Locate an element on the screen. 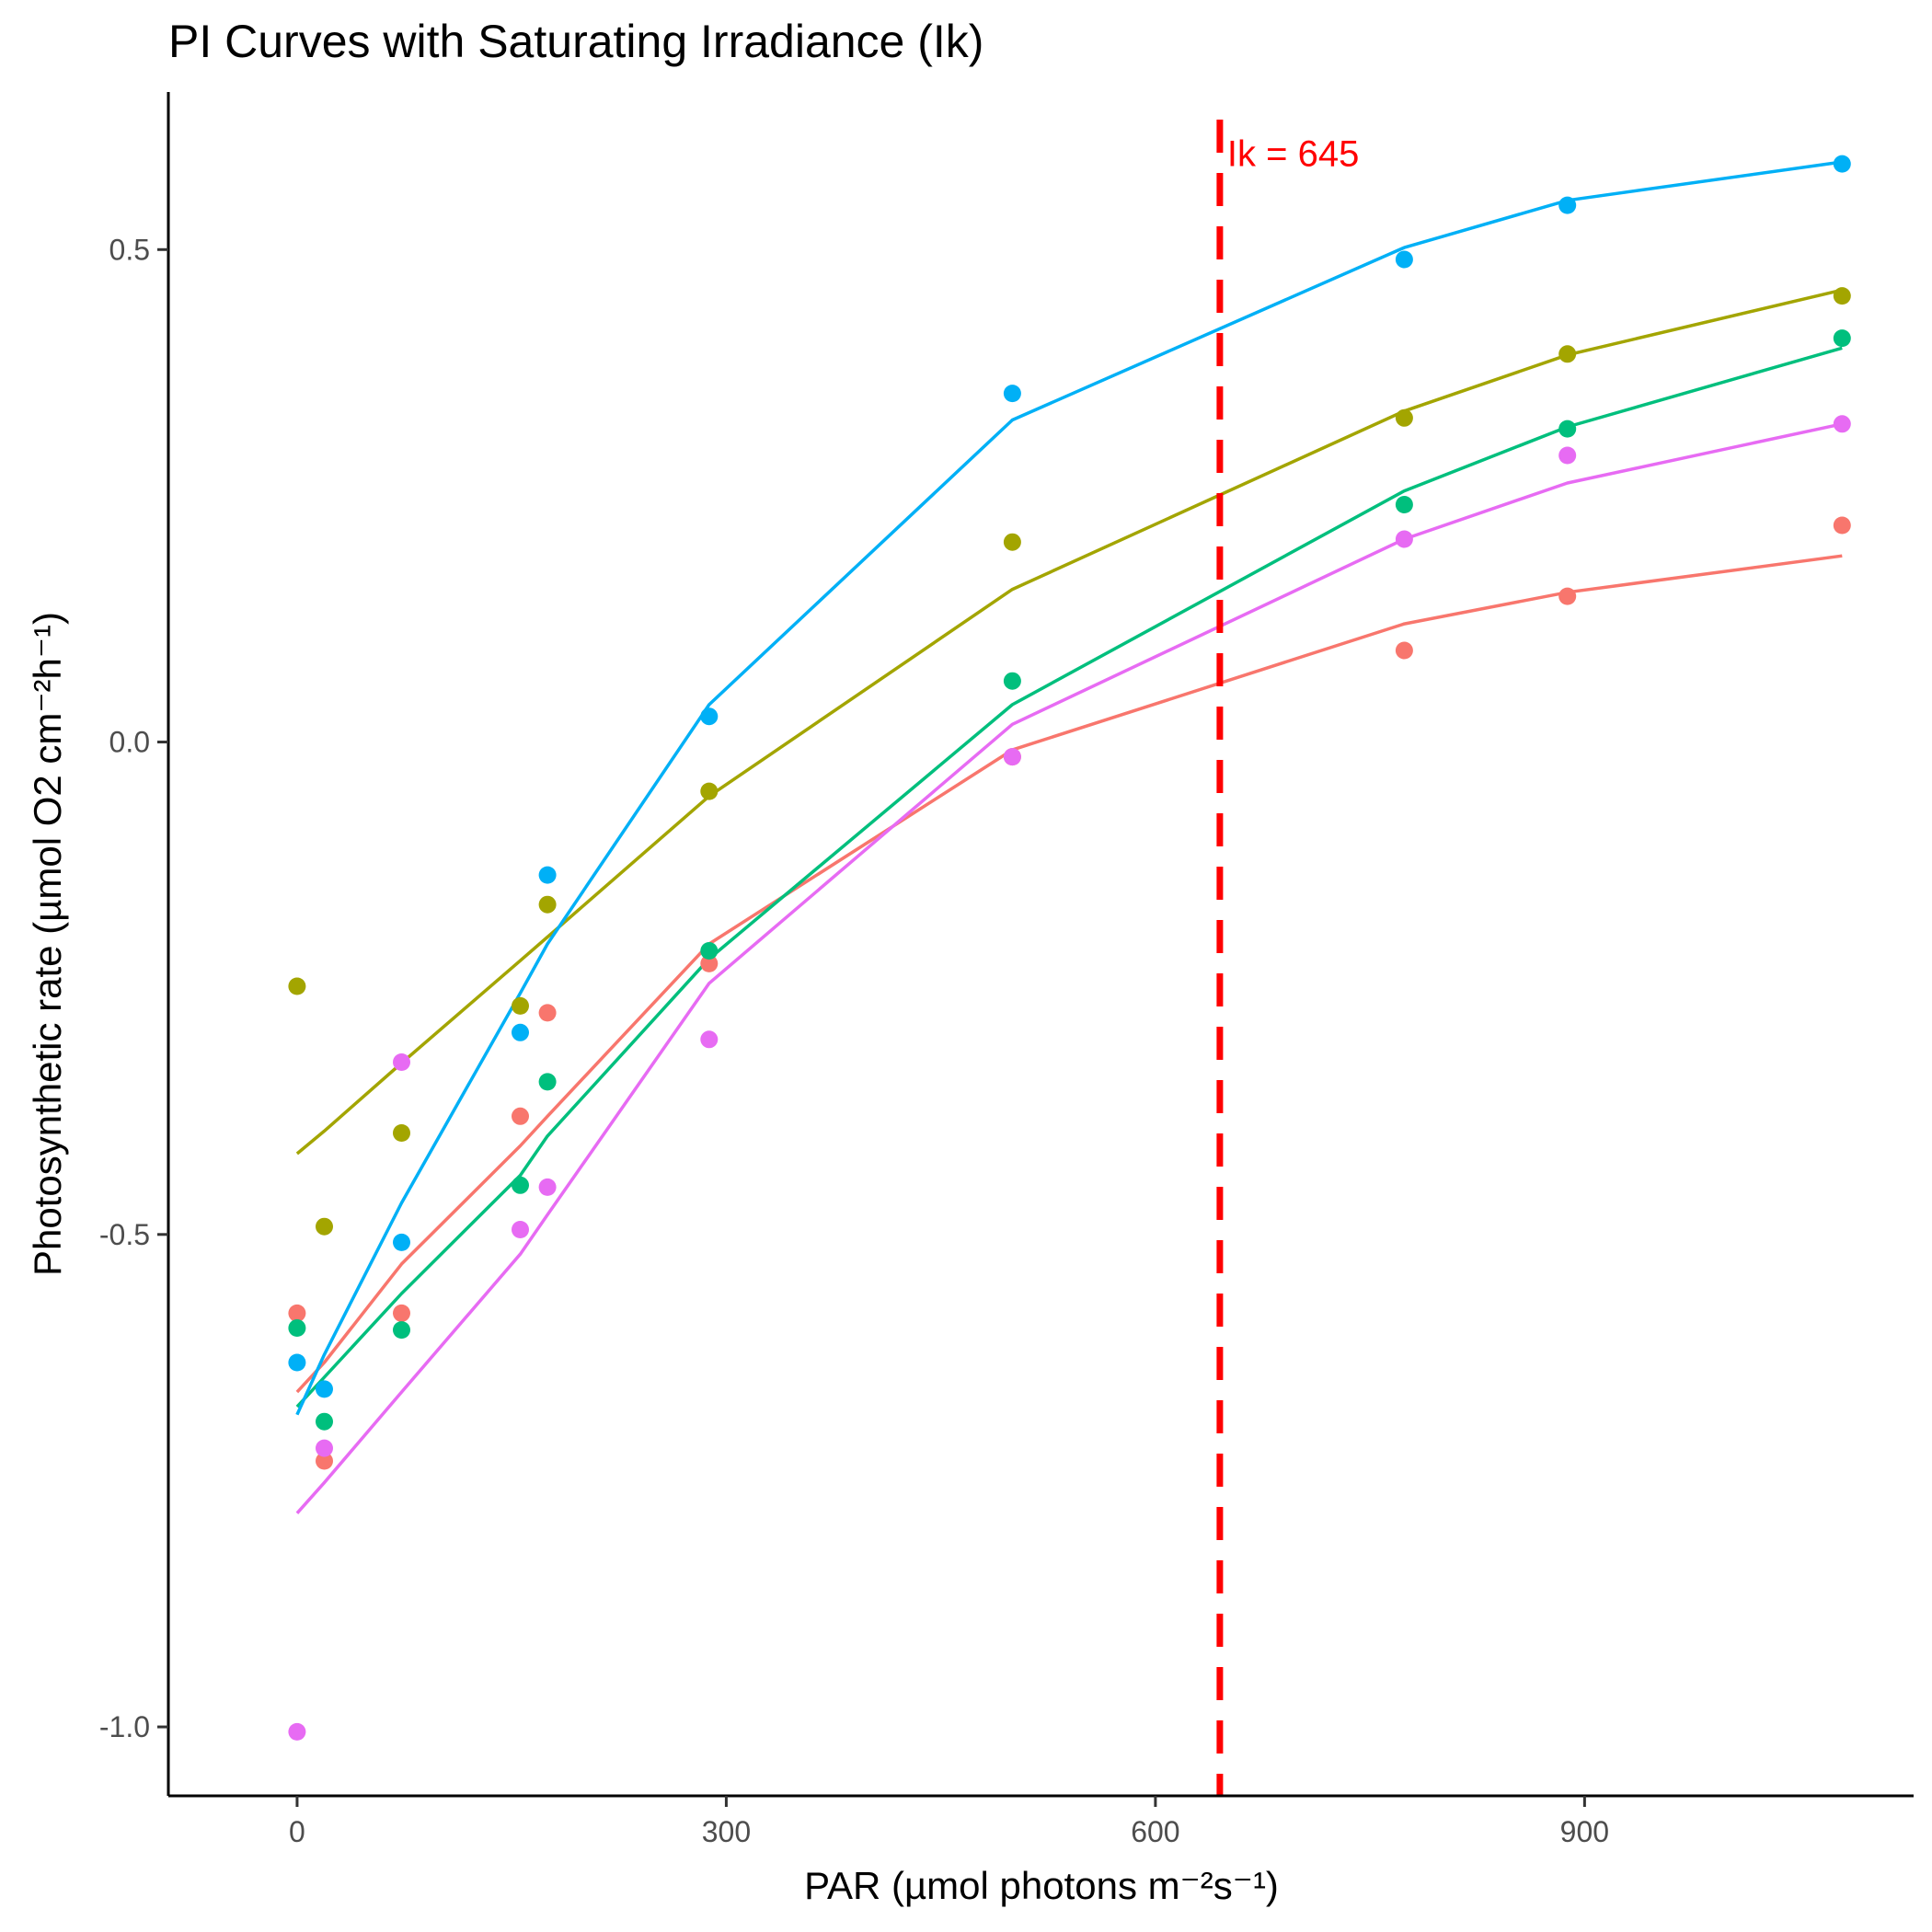 The image size is (1932, 1932). x-axis-title: PAR (µmol photons m⁻²s⁻¹) is located at coordinates (1041, 1886).